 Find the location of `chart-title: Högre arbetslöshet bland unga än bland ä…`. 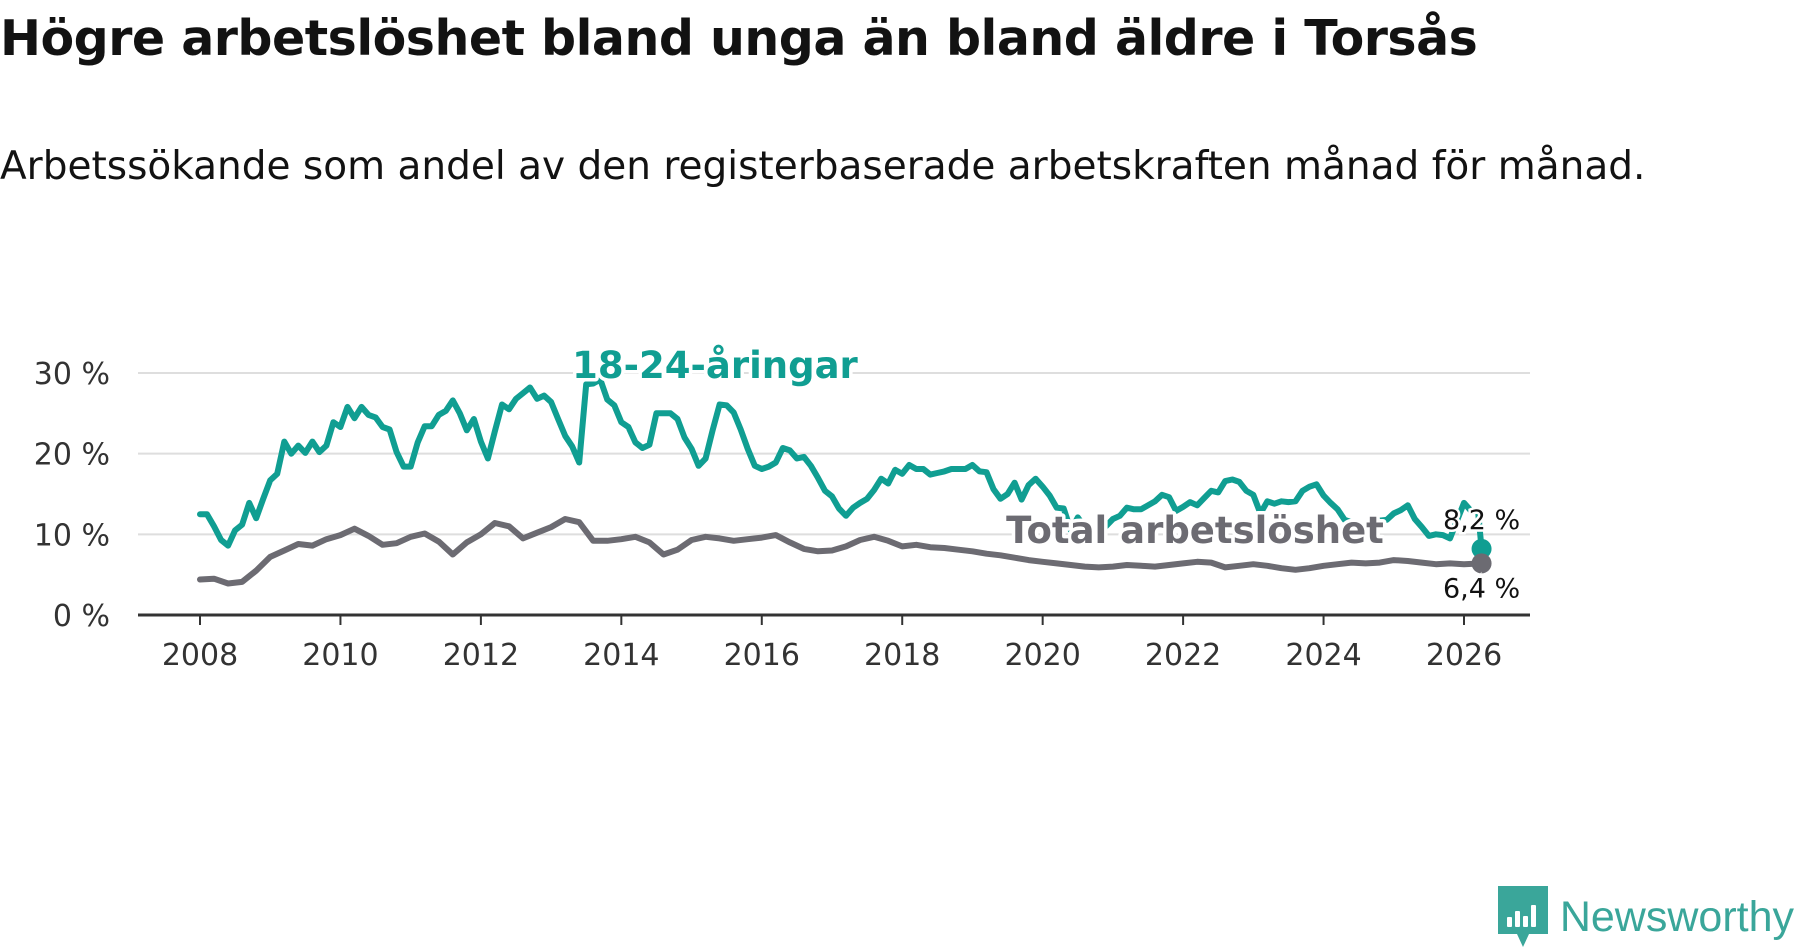

chart-title: Högre arbetslöshet bland unga än bland ä… is located at coordinates (739, 38).